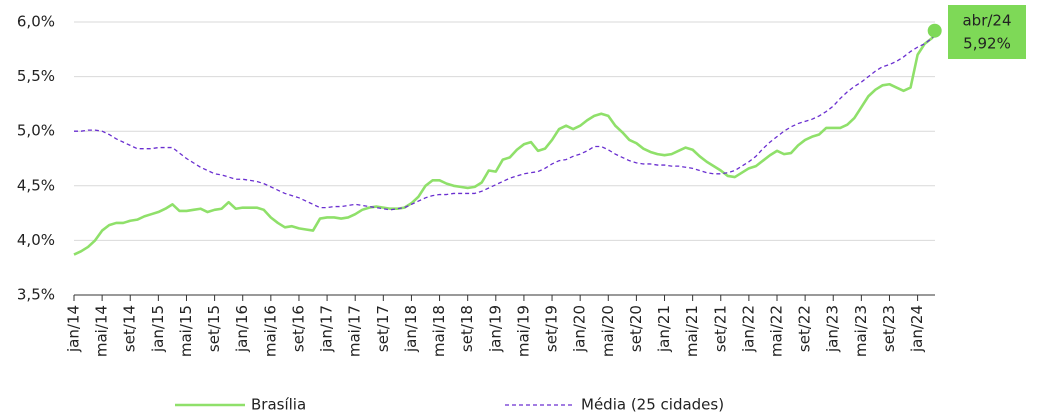  What do you see at coordinates (102, 331) in the screenshot?
I see `x-tick-label: mai/14` at bounding box center [102, 331].